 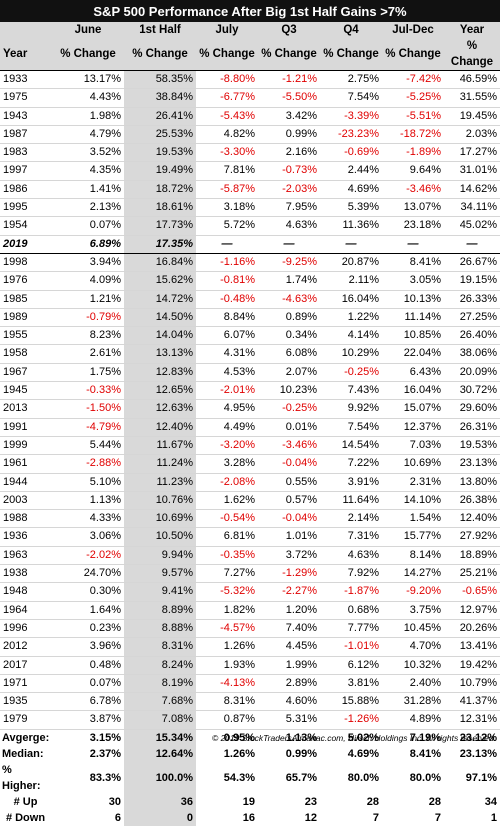 I want to click on first-half-cell: 14.72%, so click(x=160, y=299).